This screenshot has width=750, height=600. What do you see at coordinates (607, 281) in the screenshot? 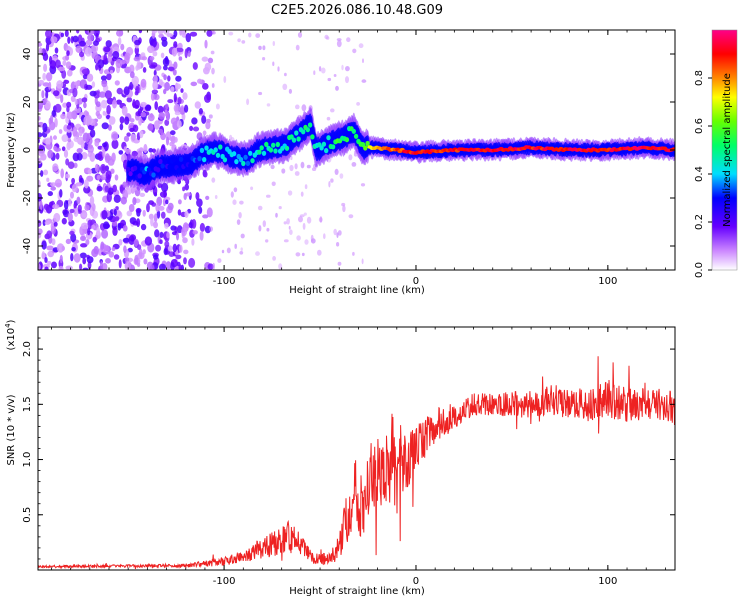
I see `x-tick-label: 100` at bounding box center [607, 281].